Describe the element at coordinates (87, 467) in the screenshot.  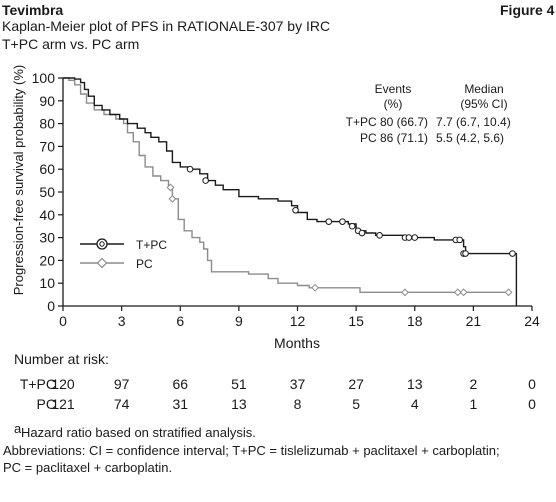
I see `footnote-abbrev-2: PC = paclitaxel + carboplatin.` at that location.